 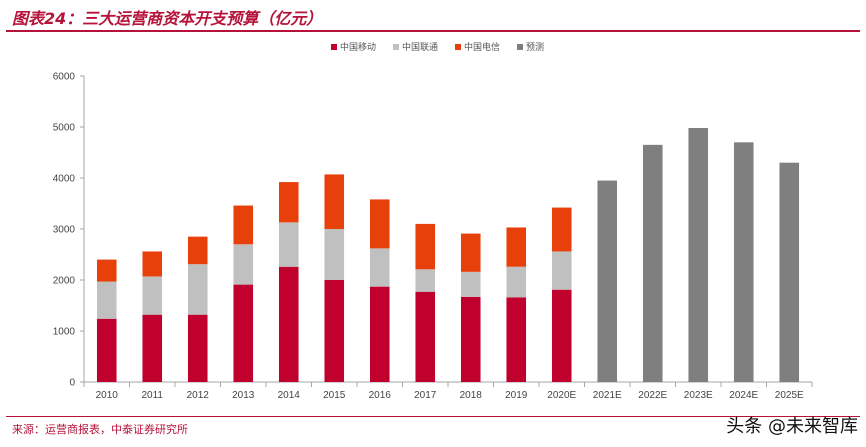 What do you see at coordinates (198, 395) in the screenshot?
I see `x-tick-label: 2012` at bounding box center [198, 395].